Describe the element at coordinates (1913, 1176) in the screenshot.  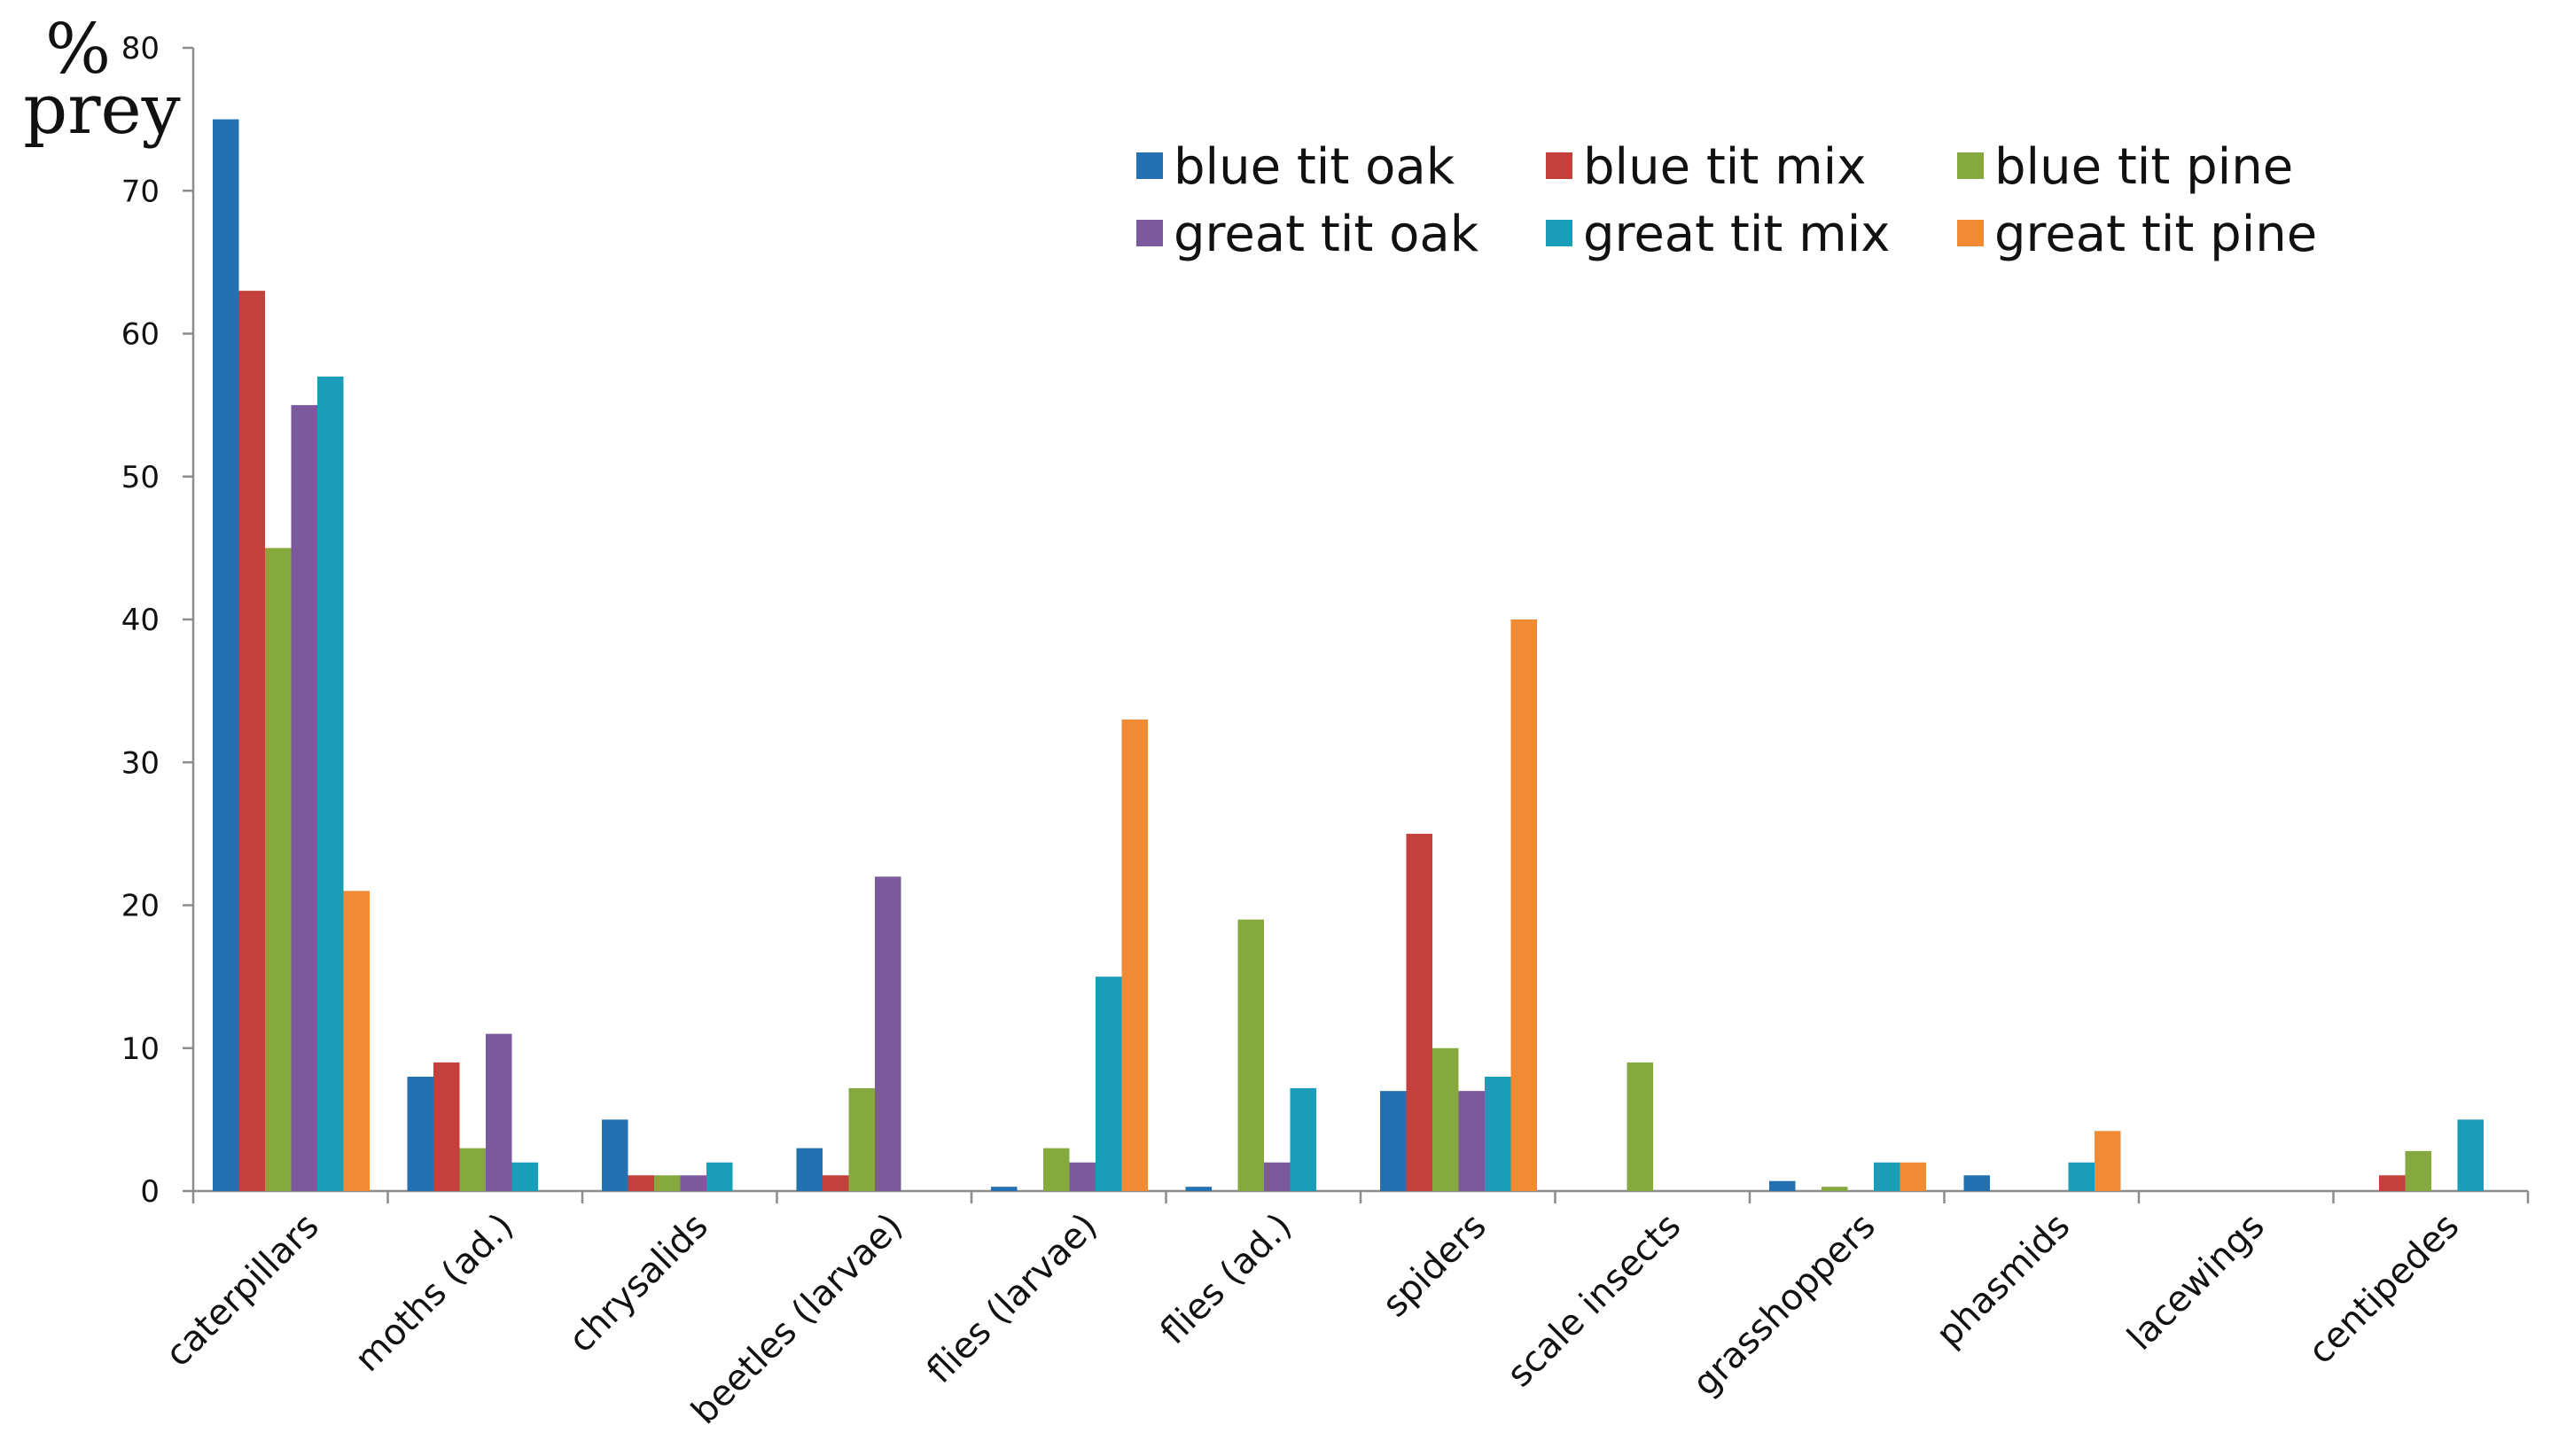
I see `bar-great-tit-pine-grasshoppers` at that location.